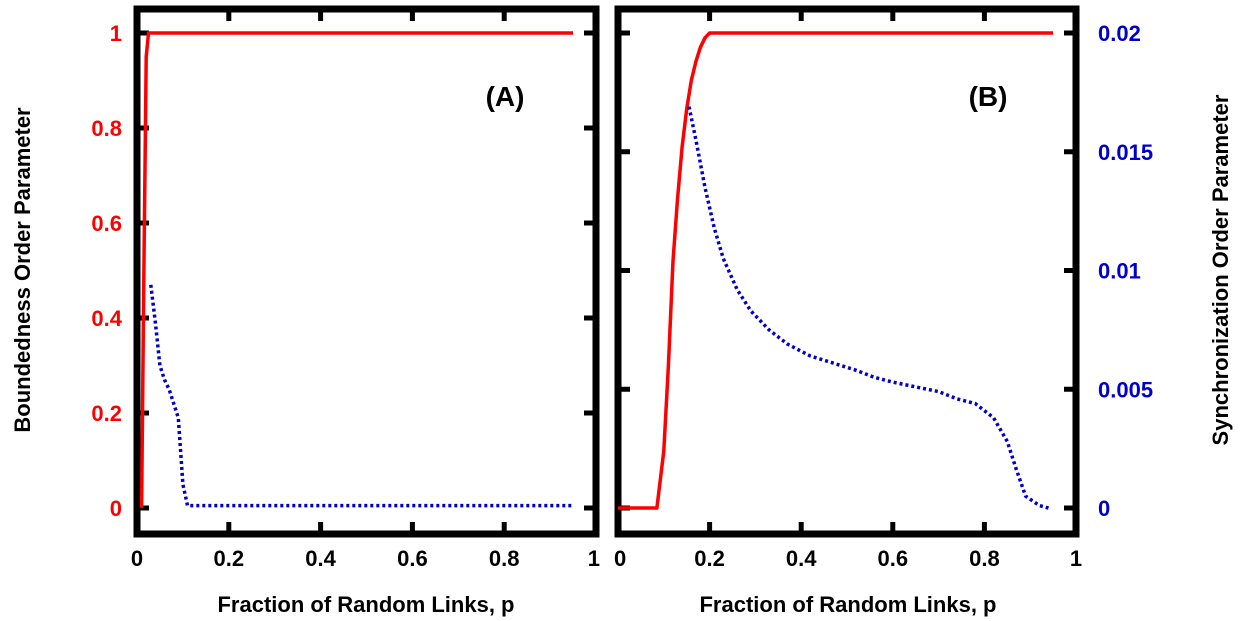 Image resolution: width=1247 pixels, height=621 pixels. Describe the element at coordinates (988, 96) in the screenshot. I see `panel-b-label: (B)` at that location.